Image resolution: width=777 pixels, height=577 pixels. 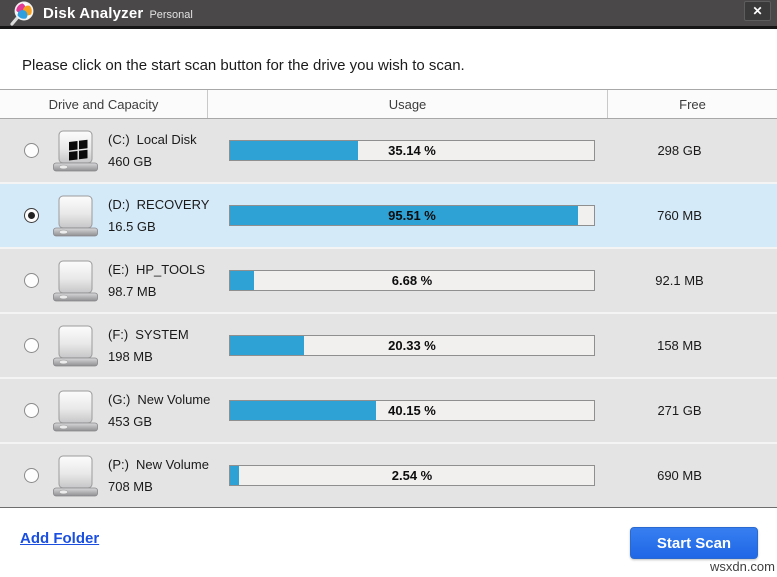 I want to click on drive-name: (E:) HP_TOOLS, so click(x=156, y=269).